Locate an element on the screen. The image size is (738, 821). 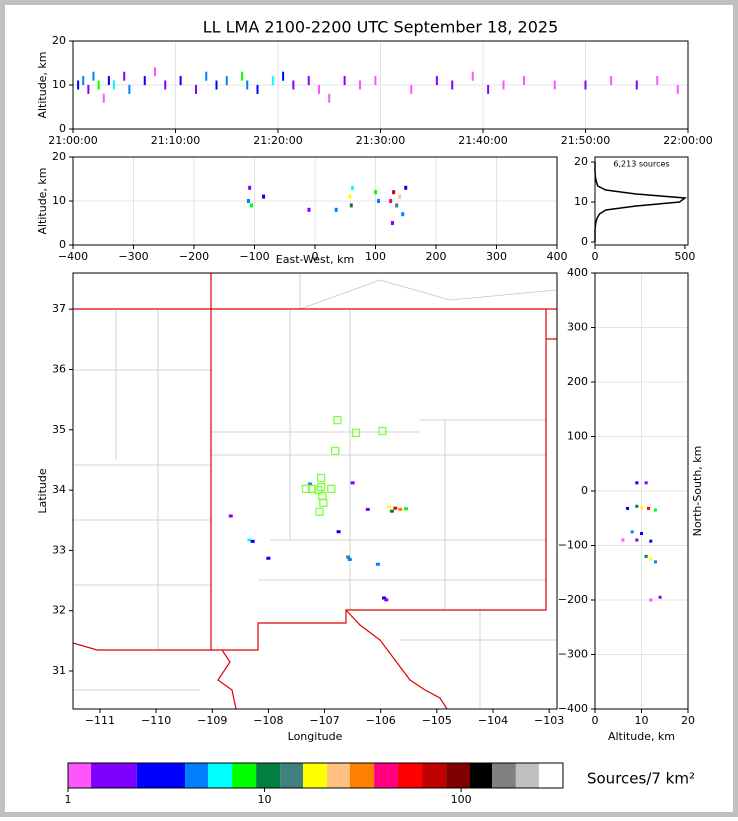
y-tick-label: 0 is located at coordinates (584, 241).